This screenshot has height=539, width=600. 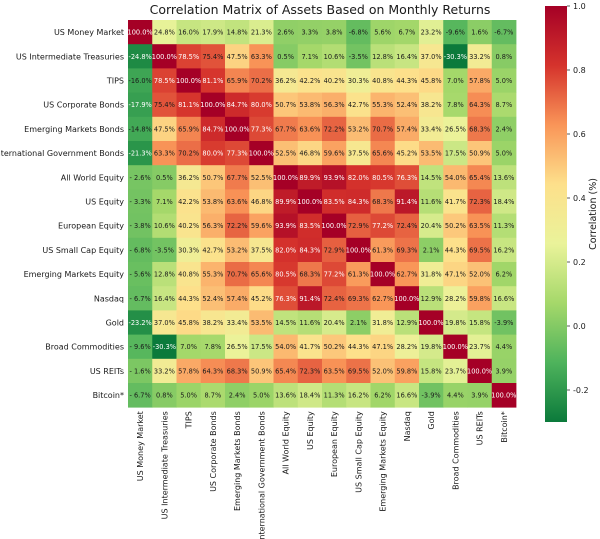 What do you see at coordinates (115, 323) in the screenshot?
I see `row-label: Gold` at bounding box center [115, 323].